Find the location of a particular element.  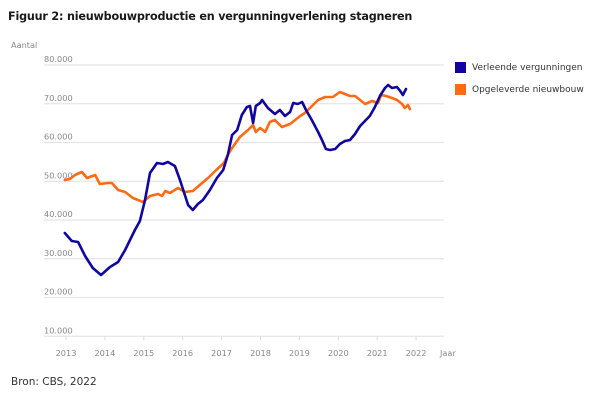

x-tick-label: 2017 is located at coordinates (221, 353).